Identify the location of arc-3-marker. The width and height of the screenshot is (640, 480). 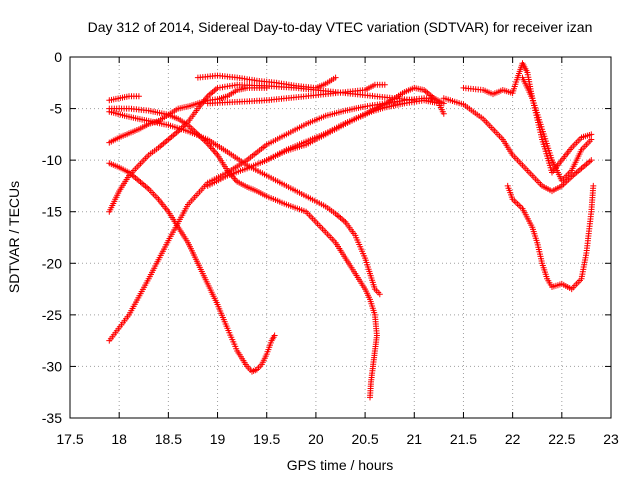
(266, 87).